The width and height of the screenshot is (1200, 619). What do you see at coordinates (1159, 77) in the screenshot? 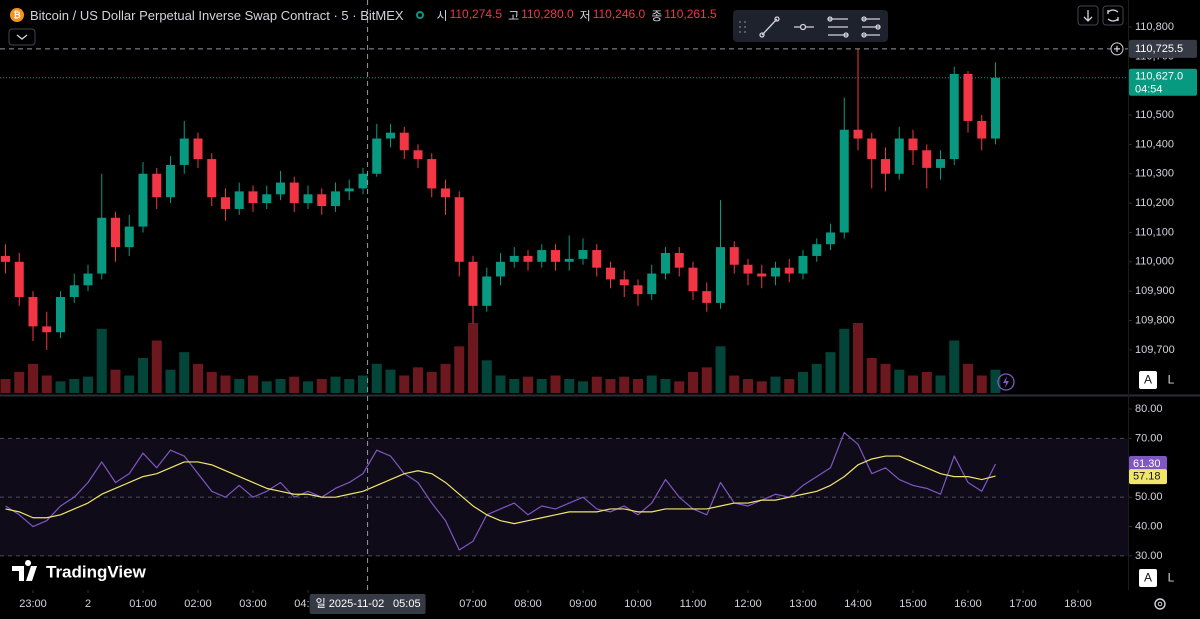
I see `last-price-label: 110,627.0` at bounding box center [1159, 77].